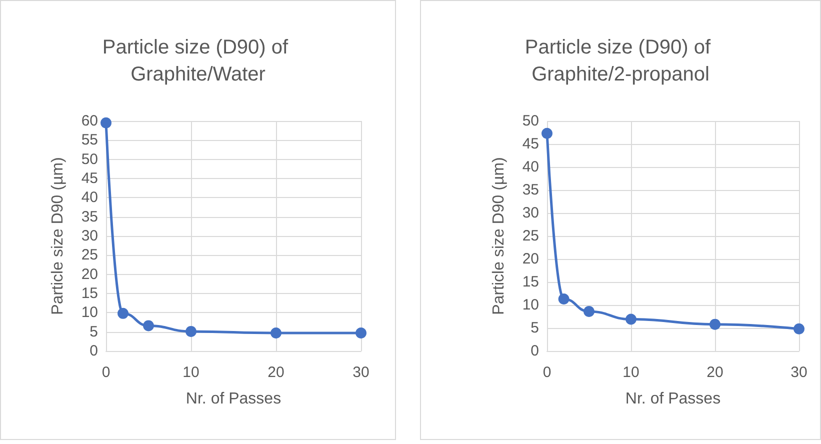  I want to click on chart-title: Particle size (D90) of Graphite/Water, so click(198, 61).